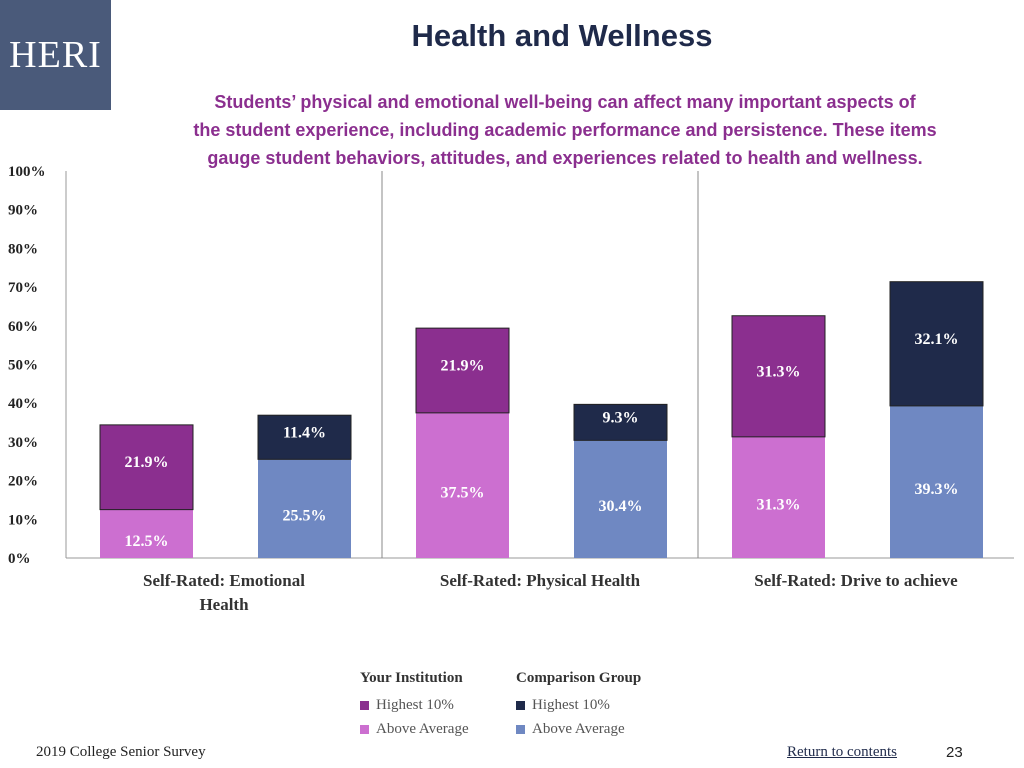 The height and width of the screenshot is (768, 1024). I want to click on legend-institution-highest: Highest 10%, so click(414, 705).